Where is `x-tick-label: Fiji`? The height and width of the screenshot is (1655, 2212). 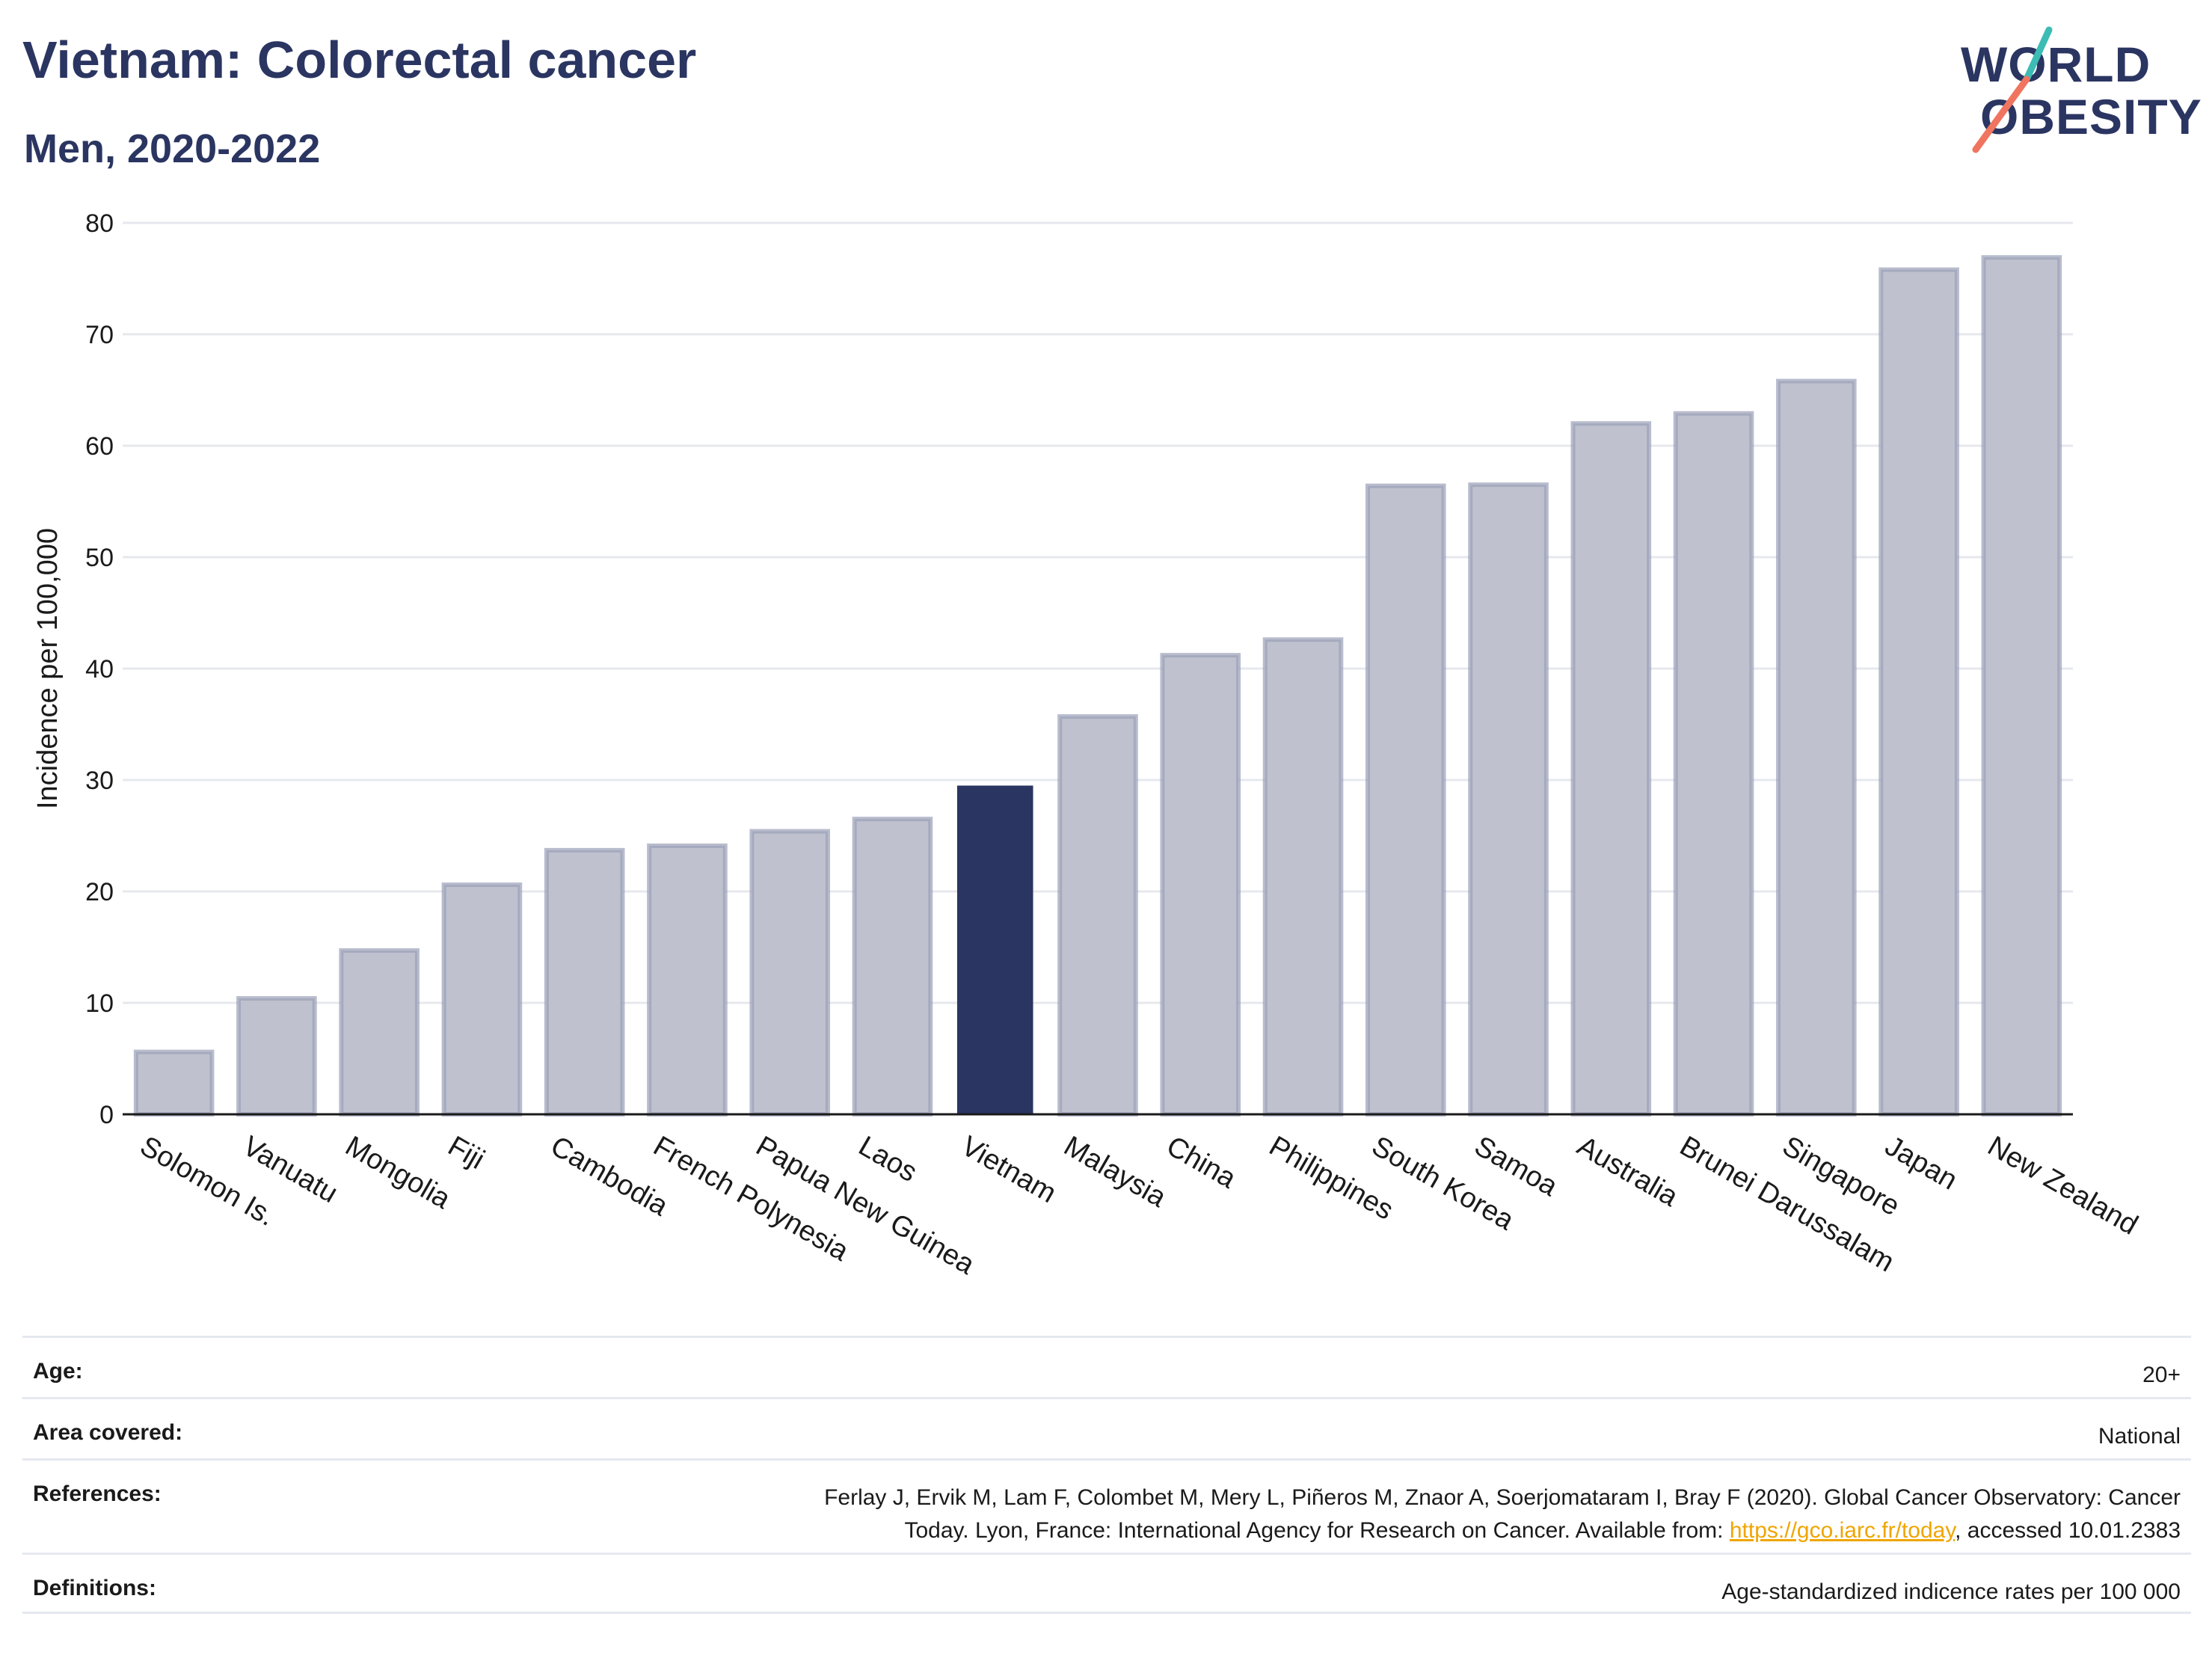
x-tick-label: Fiji is located at coordinates (466, 1153).